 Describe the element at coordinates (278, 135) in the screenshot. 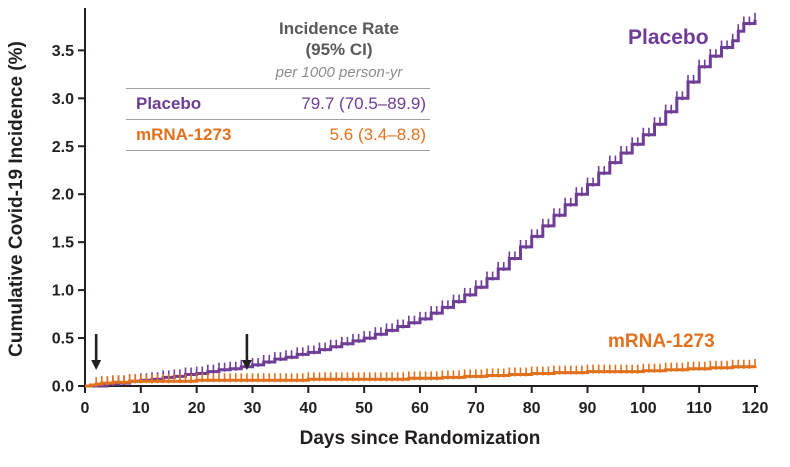

I see `table-row-mrna: mRNA-1273 5.6 (3.4–8.8)` at that location.